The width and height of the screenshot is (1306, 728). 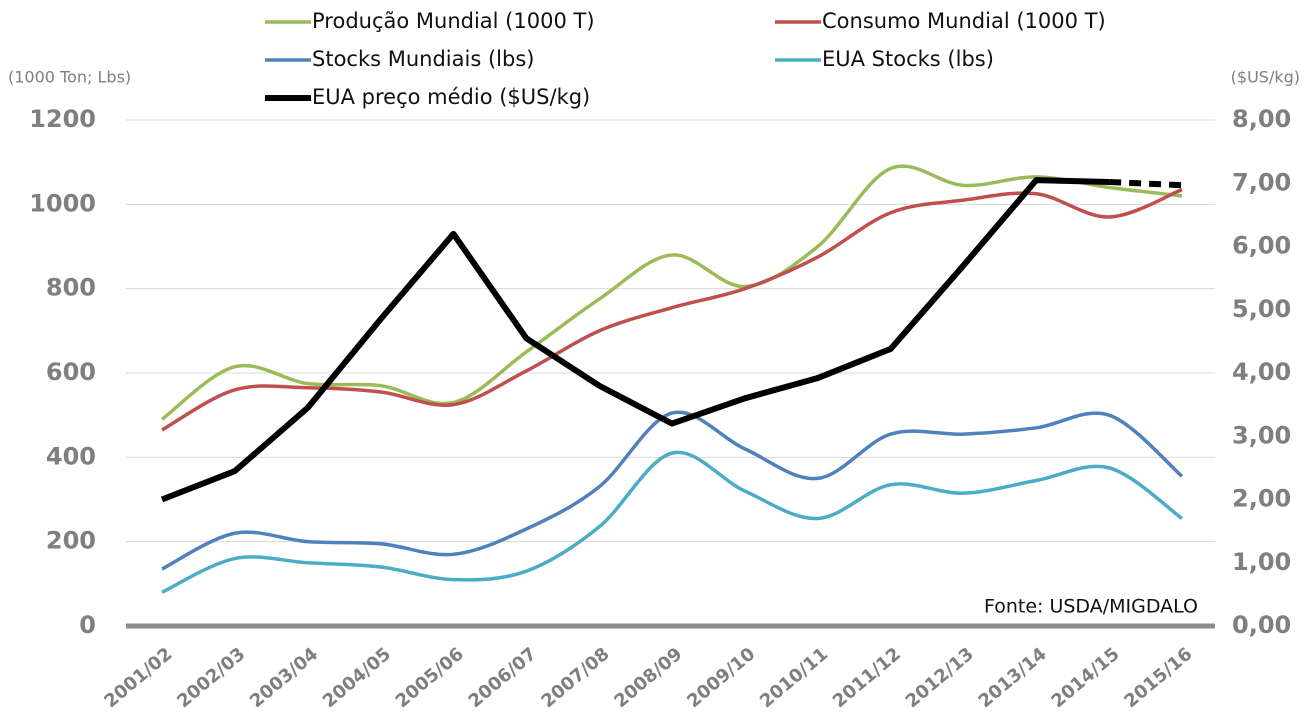 I want to click on y-tick-label: 200, so click(x=71, y=541).